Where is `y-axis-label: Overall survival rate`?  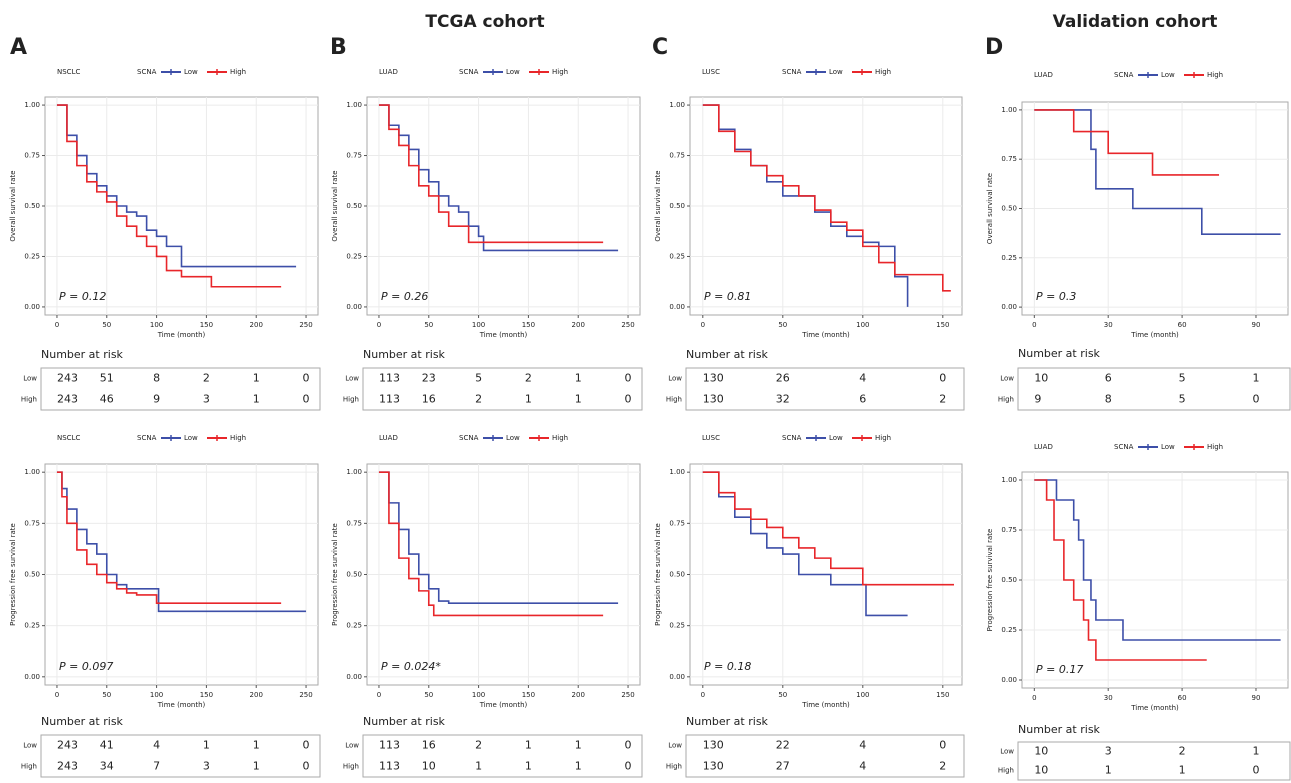
y-axis-label: Overall survival rate is located at coordinates (13, 205).